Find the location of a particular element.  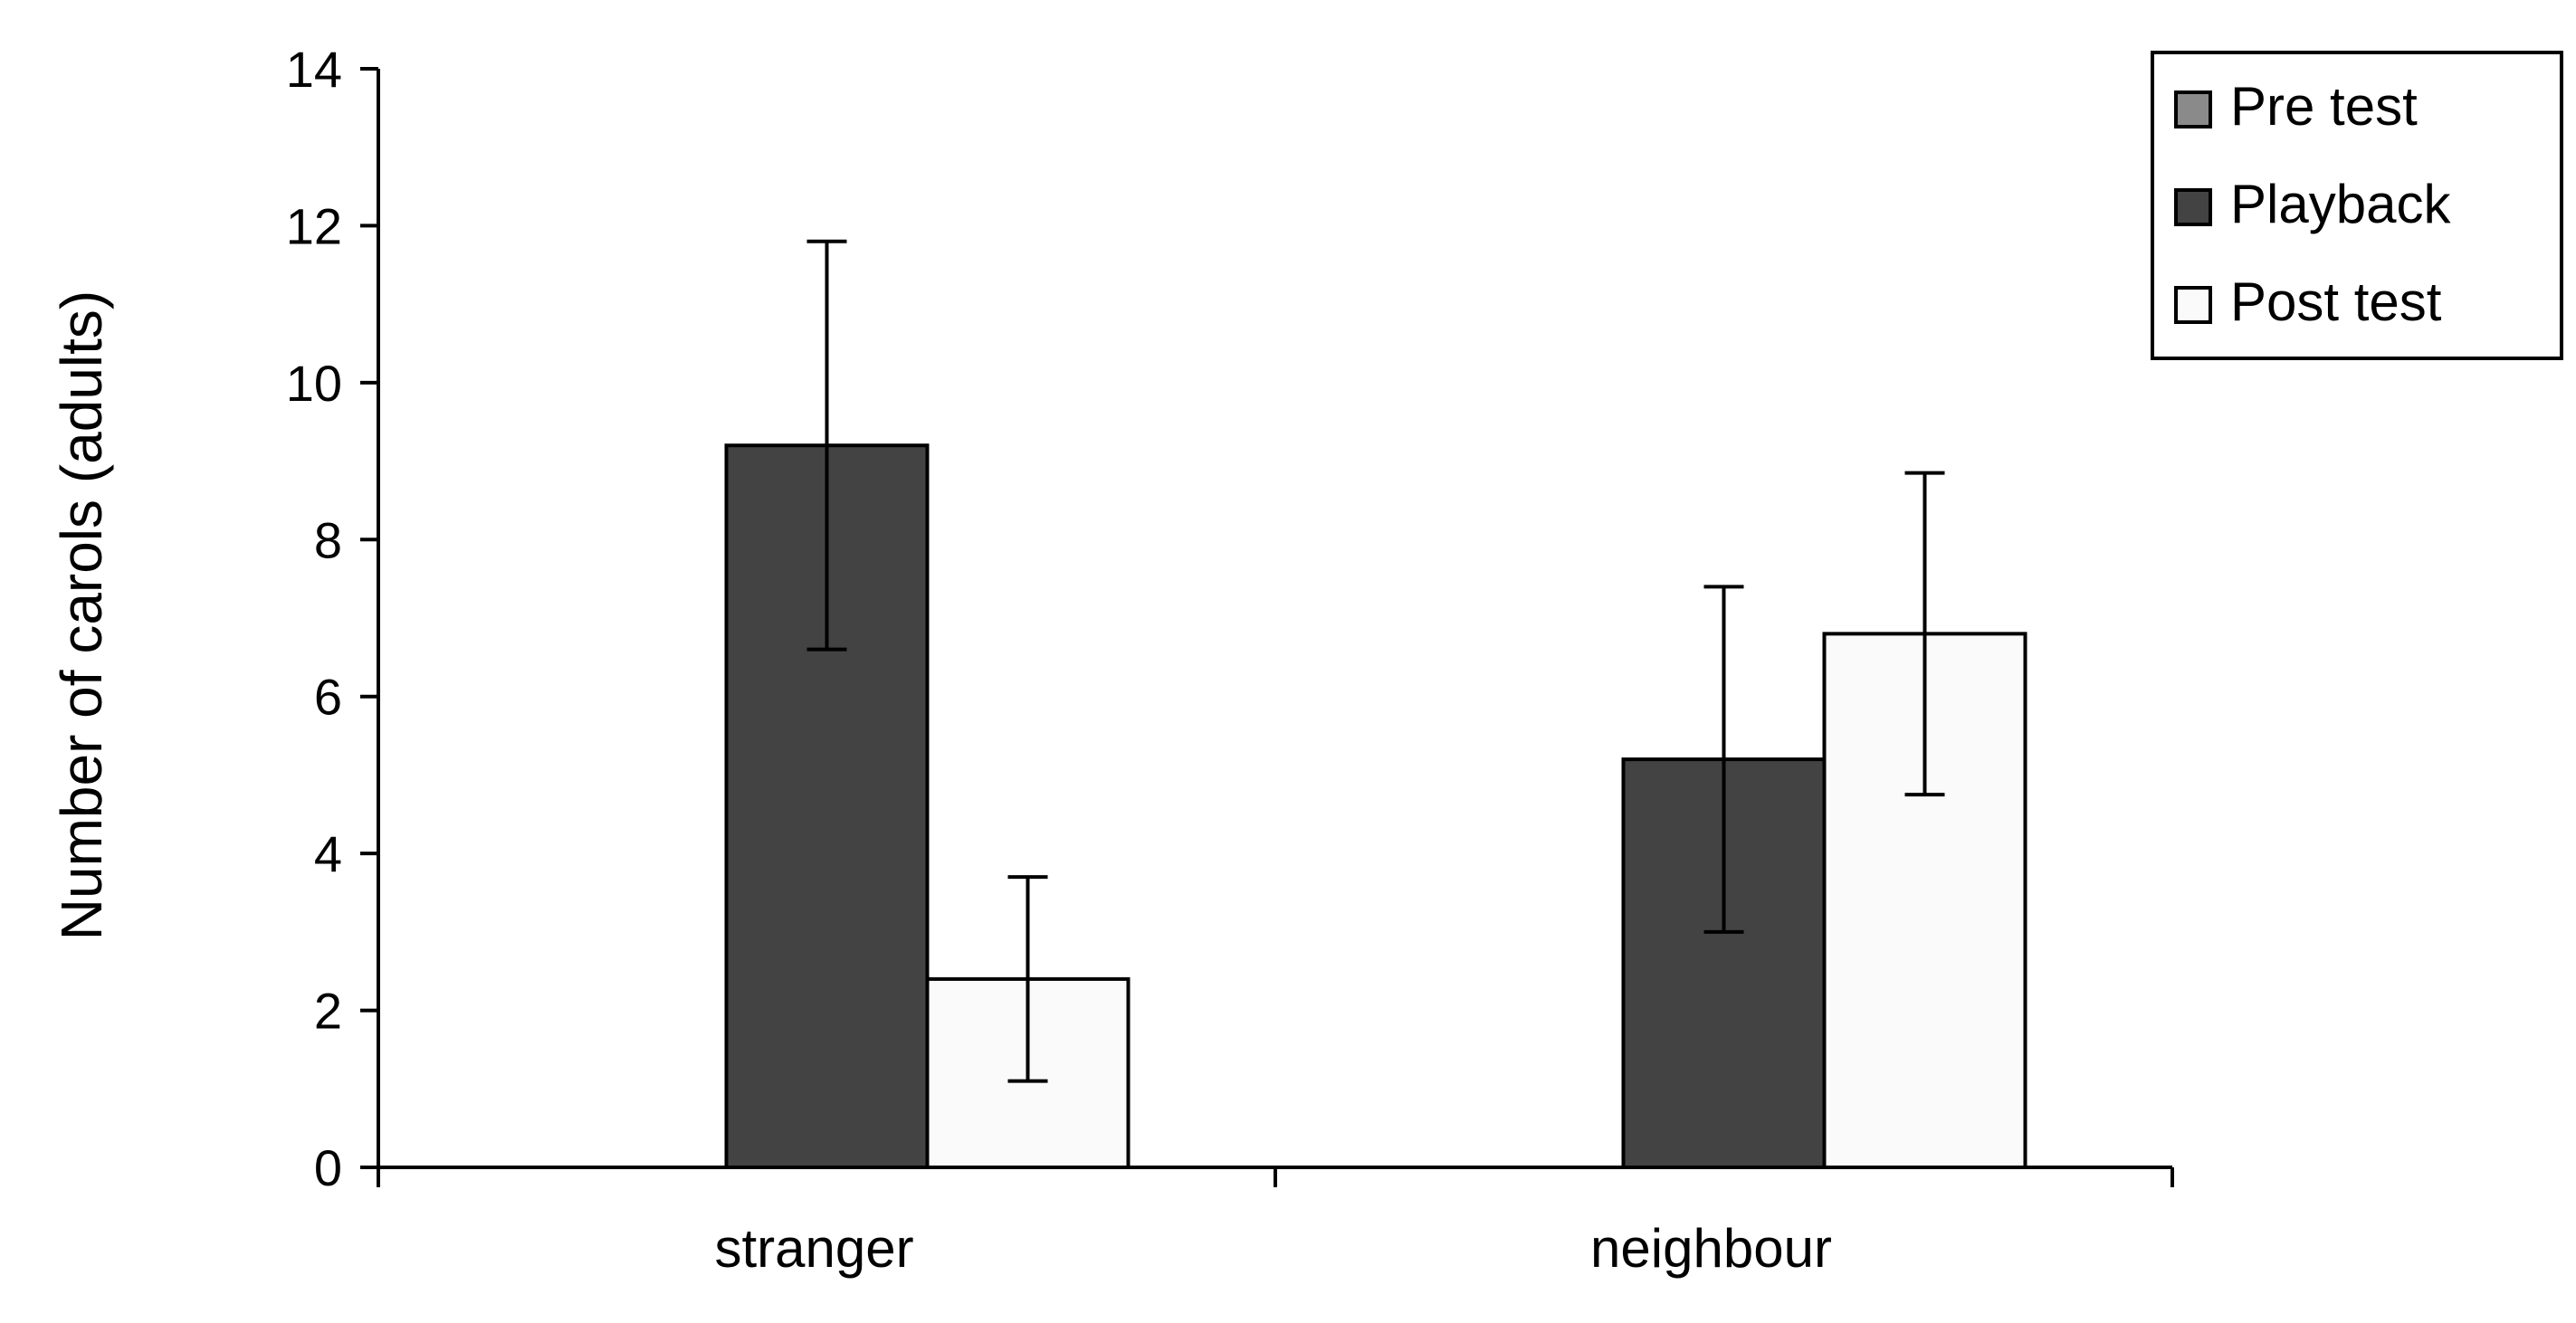

legend-box is located at coordinates (2357, 205).